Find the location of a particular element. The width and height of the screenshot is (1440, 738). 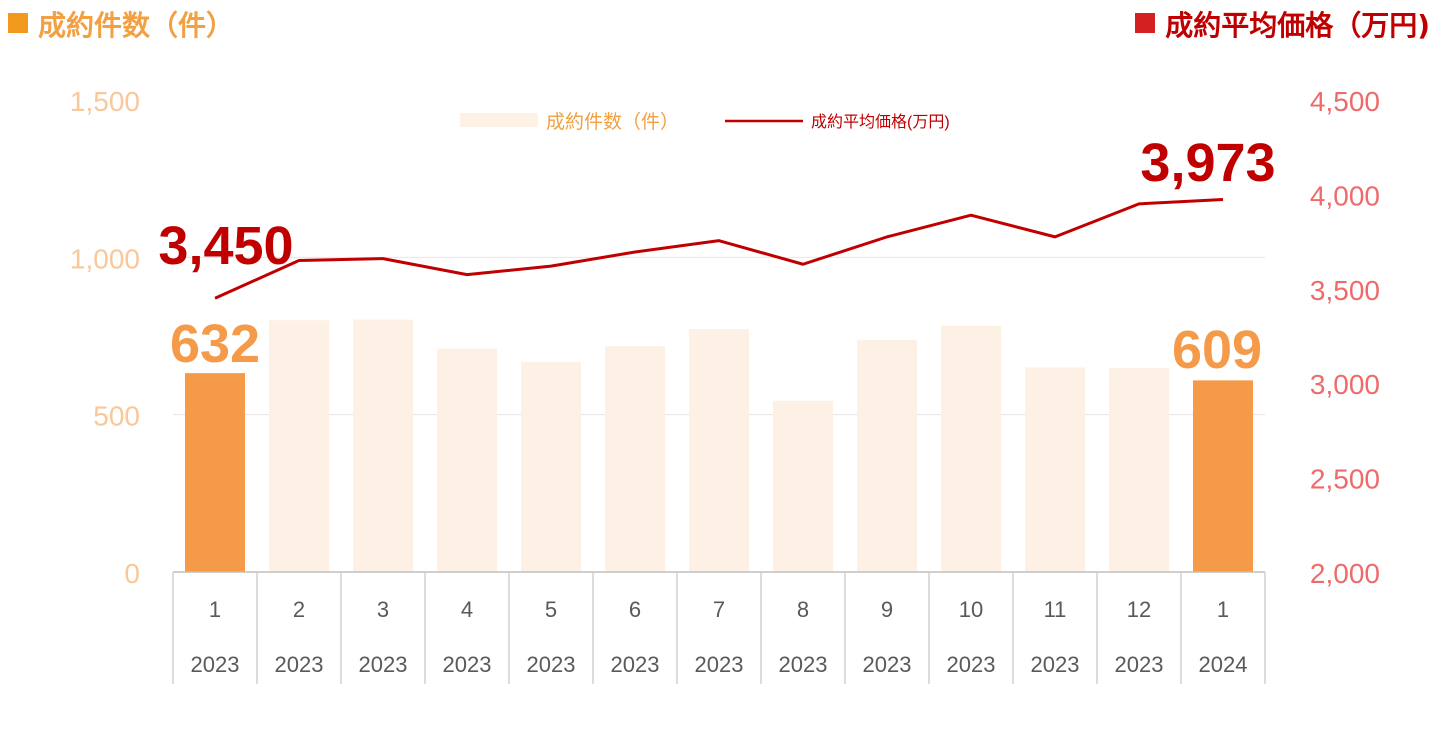

legend-bar-label: 成約件数（件） is located at coordinates (612, 122).